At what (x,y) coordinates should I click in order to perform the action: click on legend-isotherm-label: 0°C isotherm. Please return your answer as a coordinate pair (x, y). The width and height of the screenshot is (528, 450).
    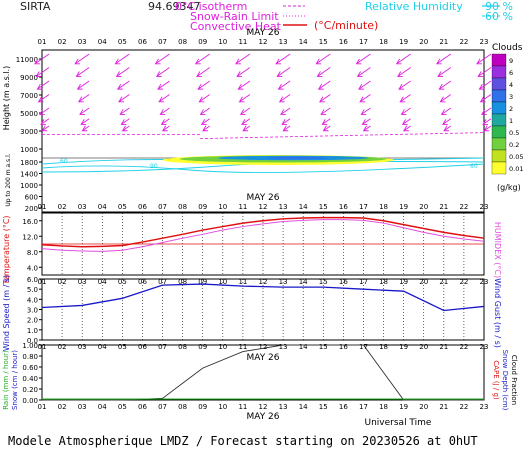
    Looking at the image, I should click on (211, 6).